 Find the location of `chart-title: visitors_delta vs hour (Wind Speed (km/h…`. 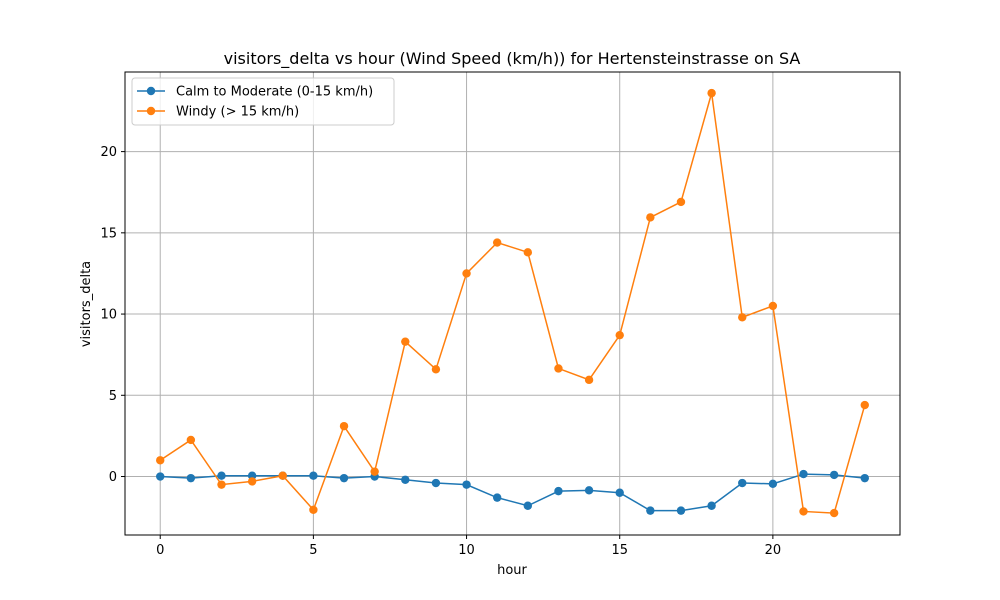

chart-title: visitors_delta vs hour (Wind Speed (km/h… is located at coordinates (512, 59).